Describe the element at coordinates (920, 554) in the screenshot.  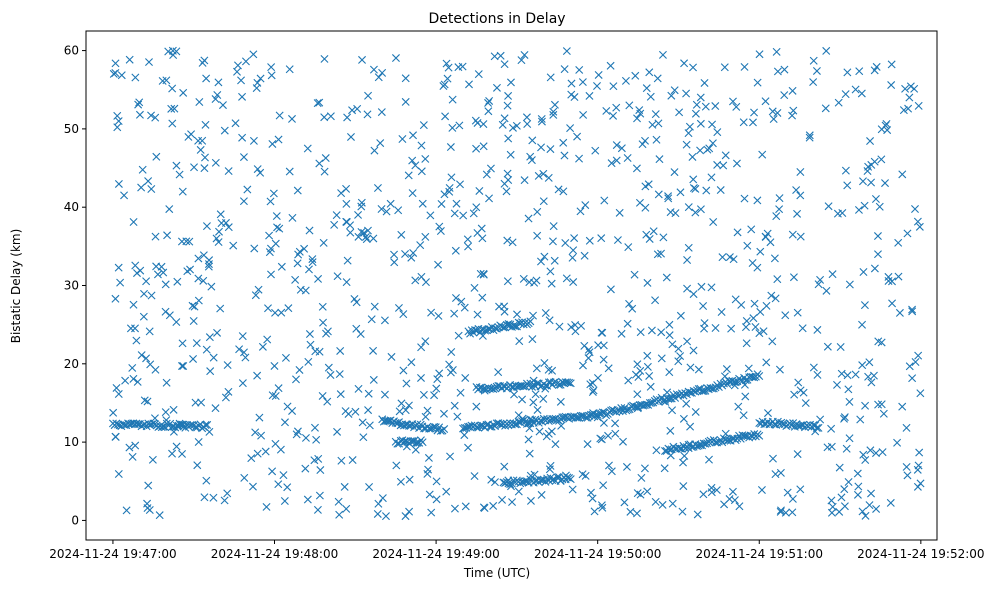
I see `x-tick-label: 2024-11-24 19:52:00` at that location.